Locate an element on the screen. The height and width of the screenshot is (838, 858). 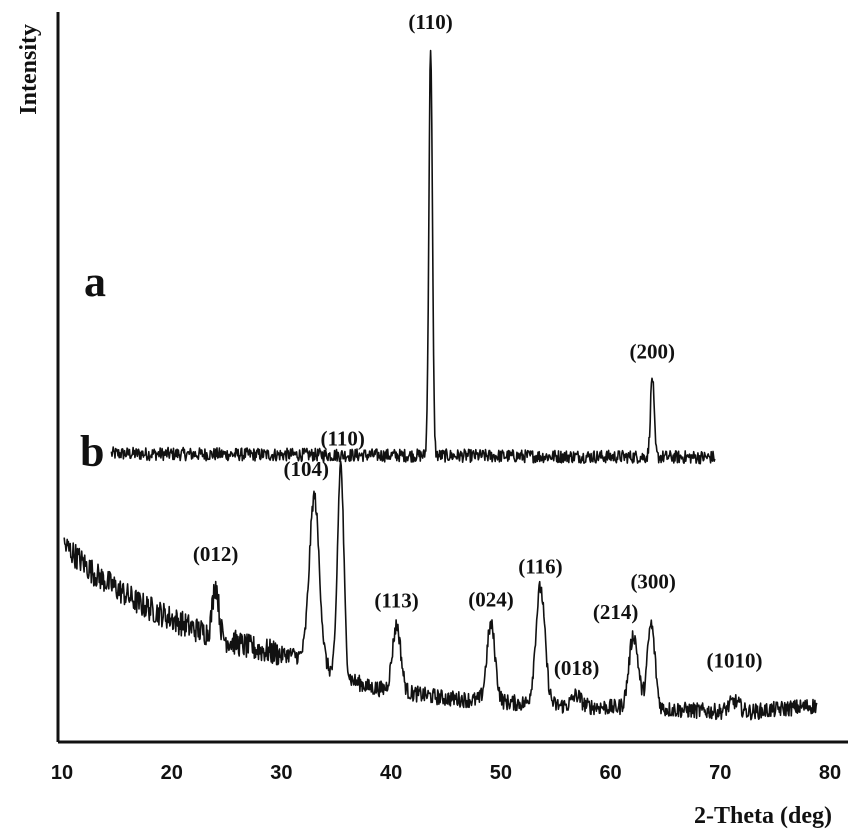
x-tick-labels: 10 20 30 40 50 60 70 80 is located at coordinates (446, 773).